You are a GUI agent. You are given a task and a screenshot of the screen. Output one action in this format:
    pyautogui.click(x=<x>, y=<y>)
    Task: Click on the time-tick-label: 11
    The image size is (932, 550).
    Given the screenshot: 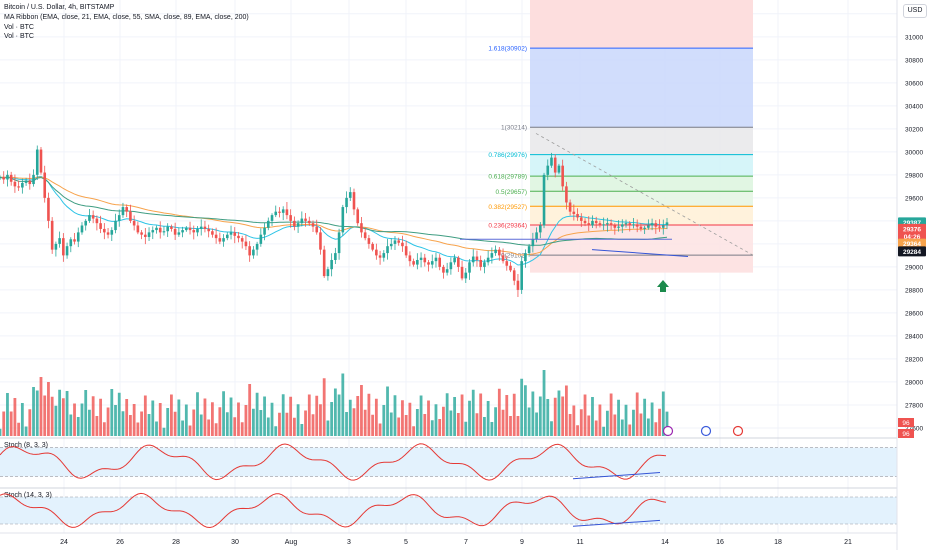 What is the action you would take?
    pyautogui.click(x=579, y=542)
    